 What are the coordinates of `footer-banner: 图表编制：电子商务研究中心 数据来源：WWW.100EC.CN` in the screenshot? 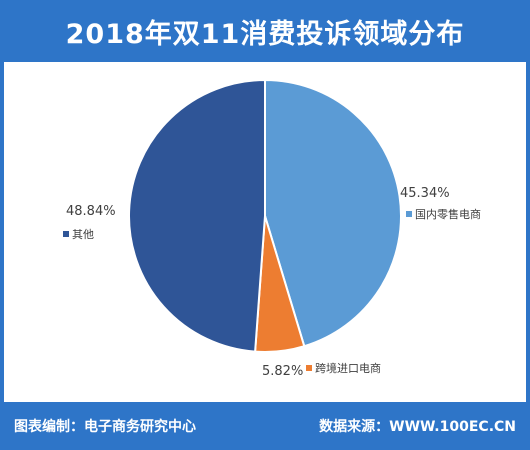 It's located at (265, 426).